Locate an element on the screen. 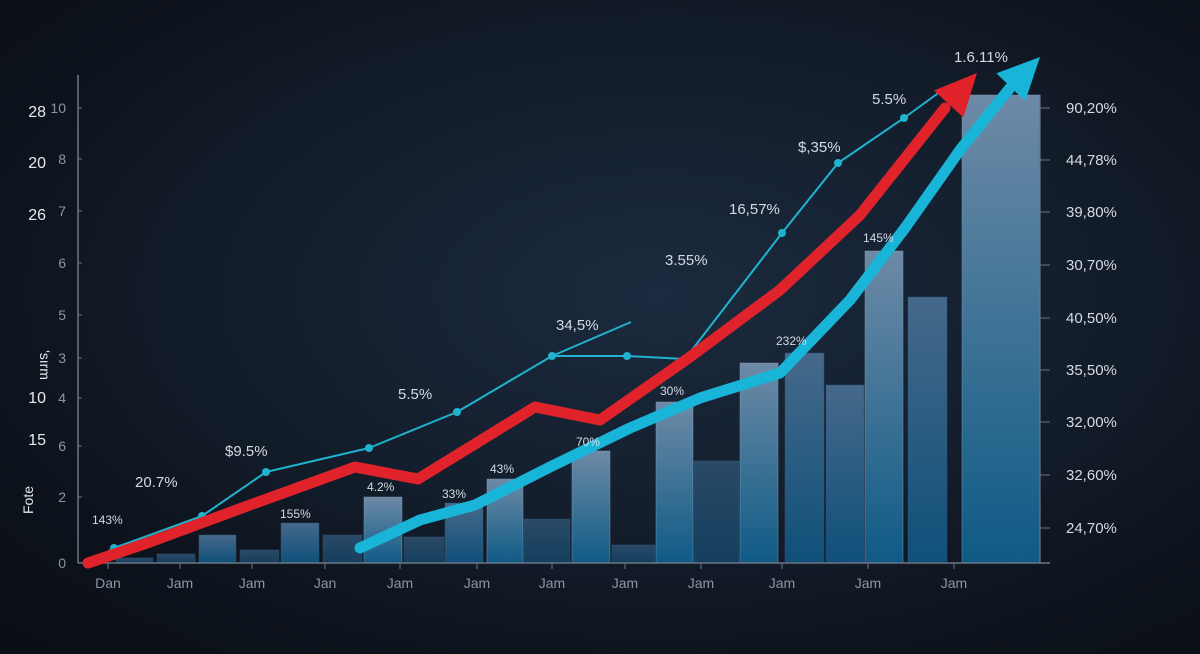  annotation-label: 43% is located at coordinates (502, 469).